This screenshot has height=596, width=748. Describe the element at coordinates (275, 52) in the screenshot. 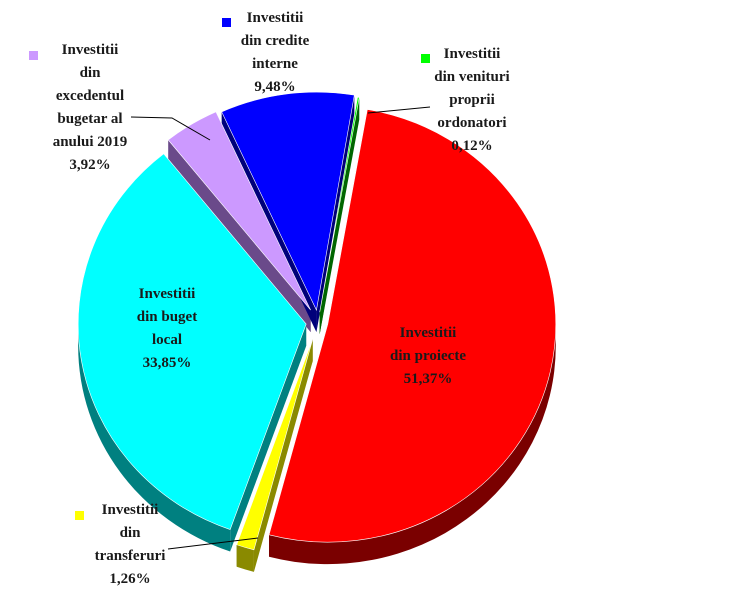

I see `slice-label-4: Investitii din credite interne 9,48%` at that location.